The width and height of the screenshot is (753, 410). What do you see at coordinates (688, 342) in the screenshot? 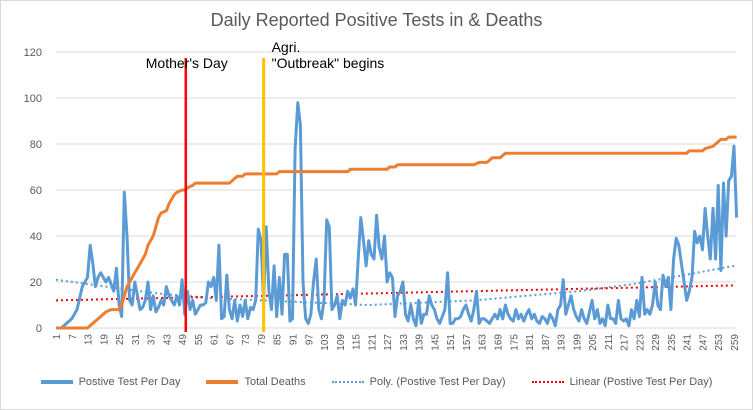
I see `x-tick-label: 241` at bounding box center [688, 342].